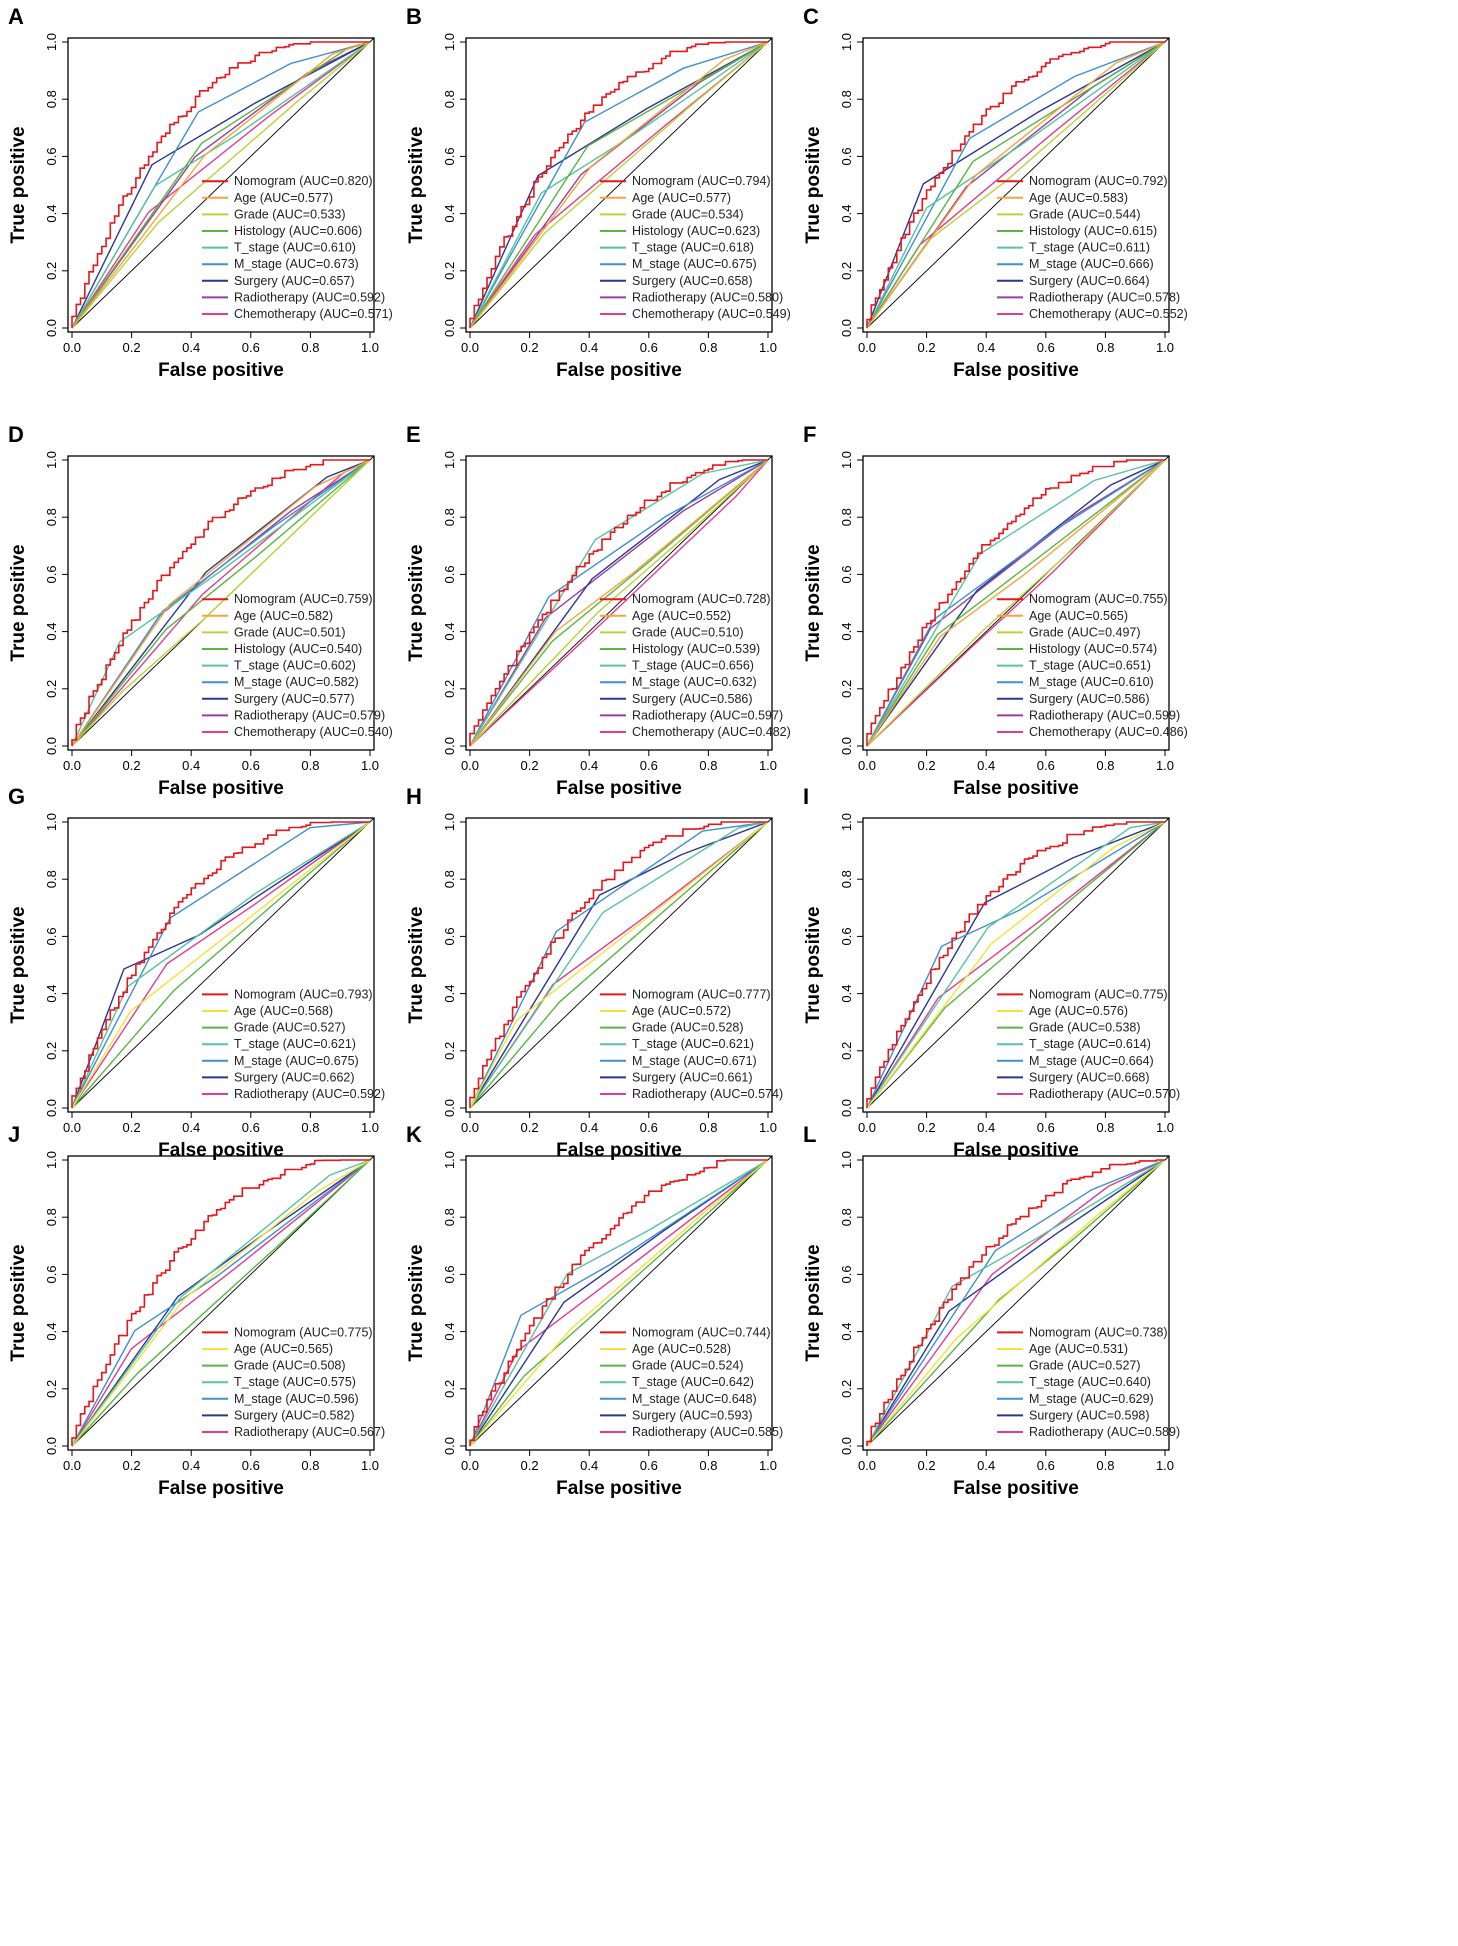  What do you see at coordinates (701, 994) in the screenshot?
I see `legend-entry: Nomogram (AUC=0.777)` at bounding box center [701, 994].